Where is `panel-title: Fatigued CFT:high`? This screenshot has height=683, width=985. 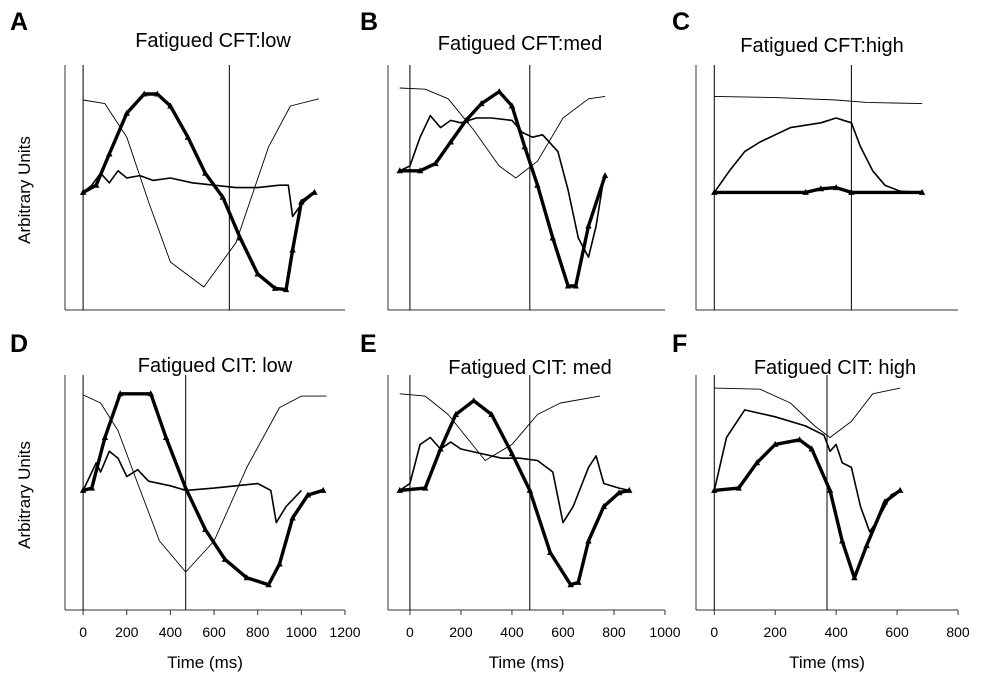
panel-title: Fatigued CFT:high is located at coordinates (821, 46).